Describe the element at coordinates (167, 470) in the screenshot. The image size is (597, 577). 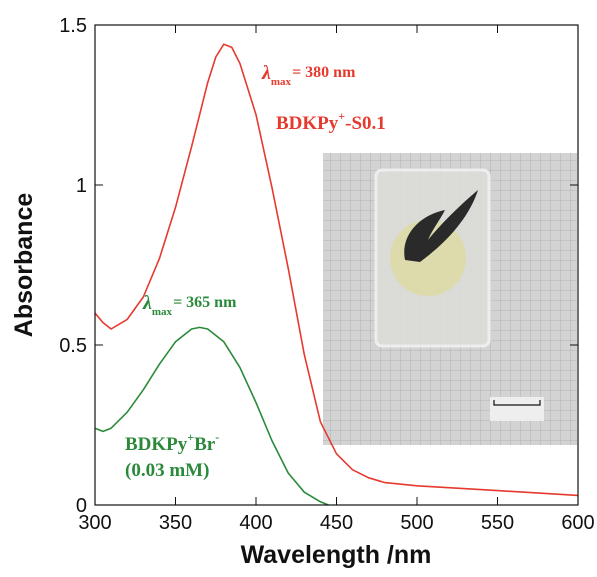
I see `annotation: (0.03 mM)` at that location.